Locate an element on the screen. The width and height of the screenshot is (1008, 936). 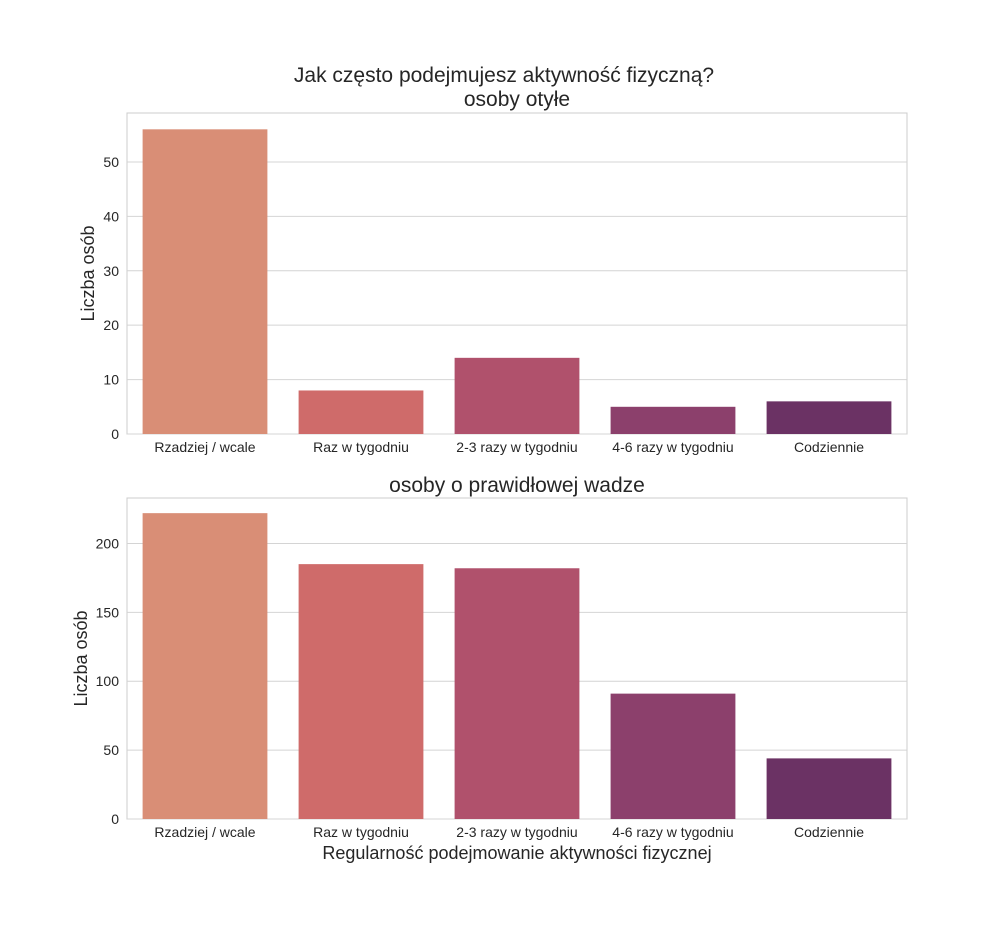
panel-title: osoby otyłe is located at coordinates (517, 99).